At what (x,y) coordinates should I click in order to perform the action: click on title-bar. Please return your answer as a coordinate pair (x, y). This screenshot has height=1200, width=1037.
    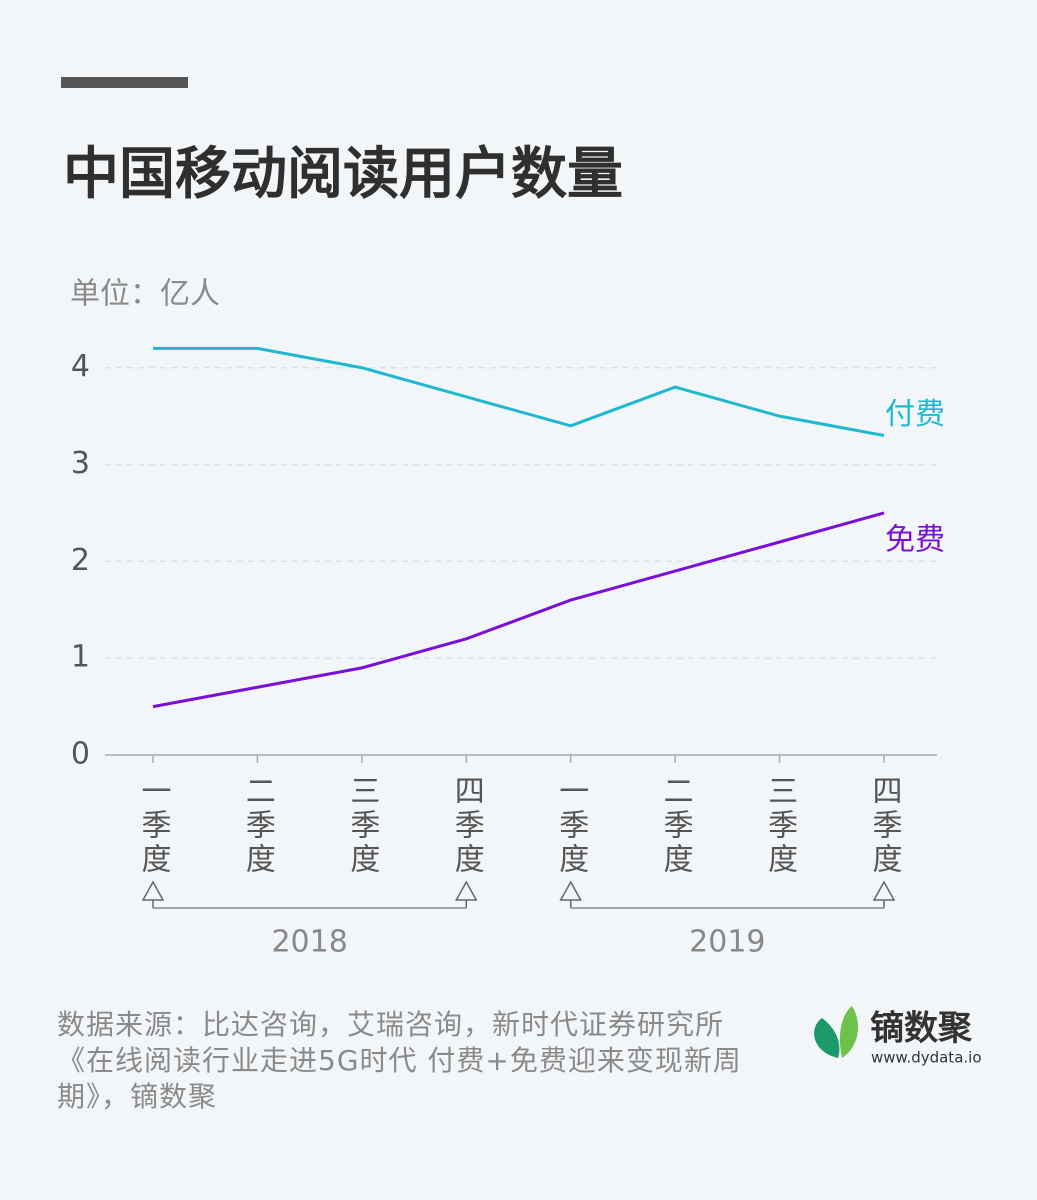
    Looking at the image, I should click on (124, 82).